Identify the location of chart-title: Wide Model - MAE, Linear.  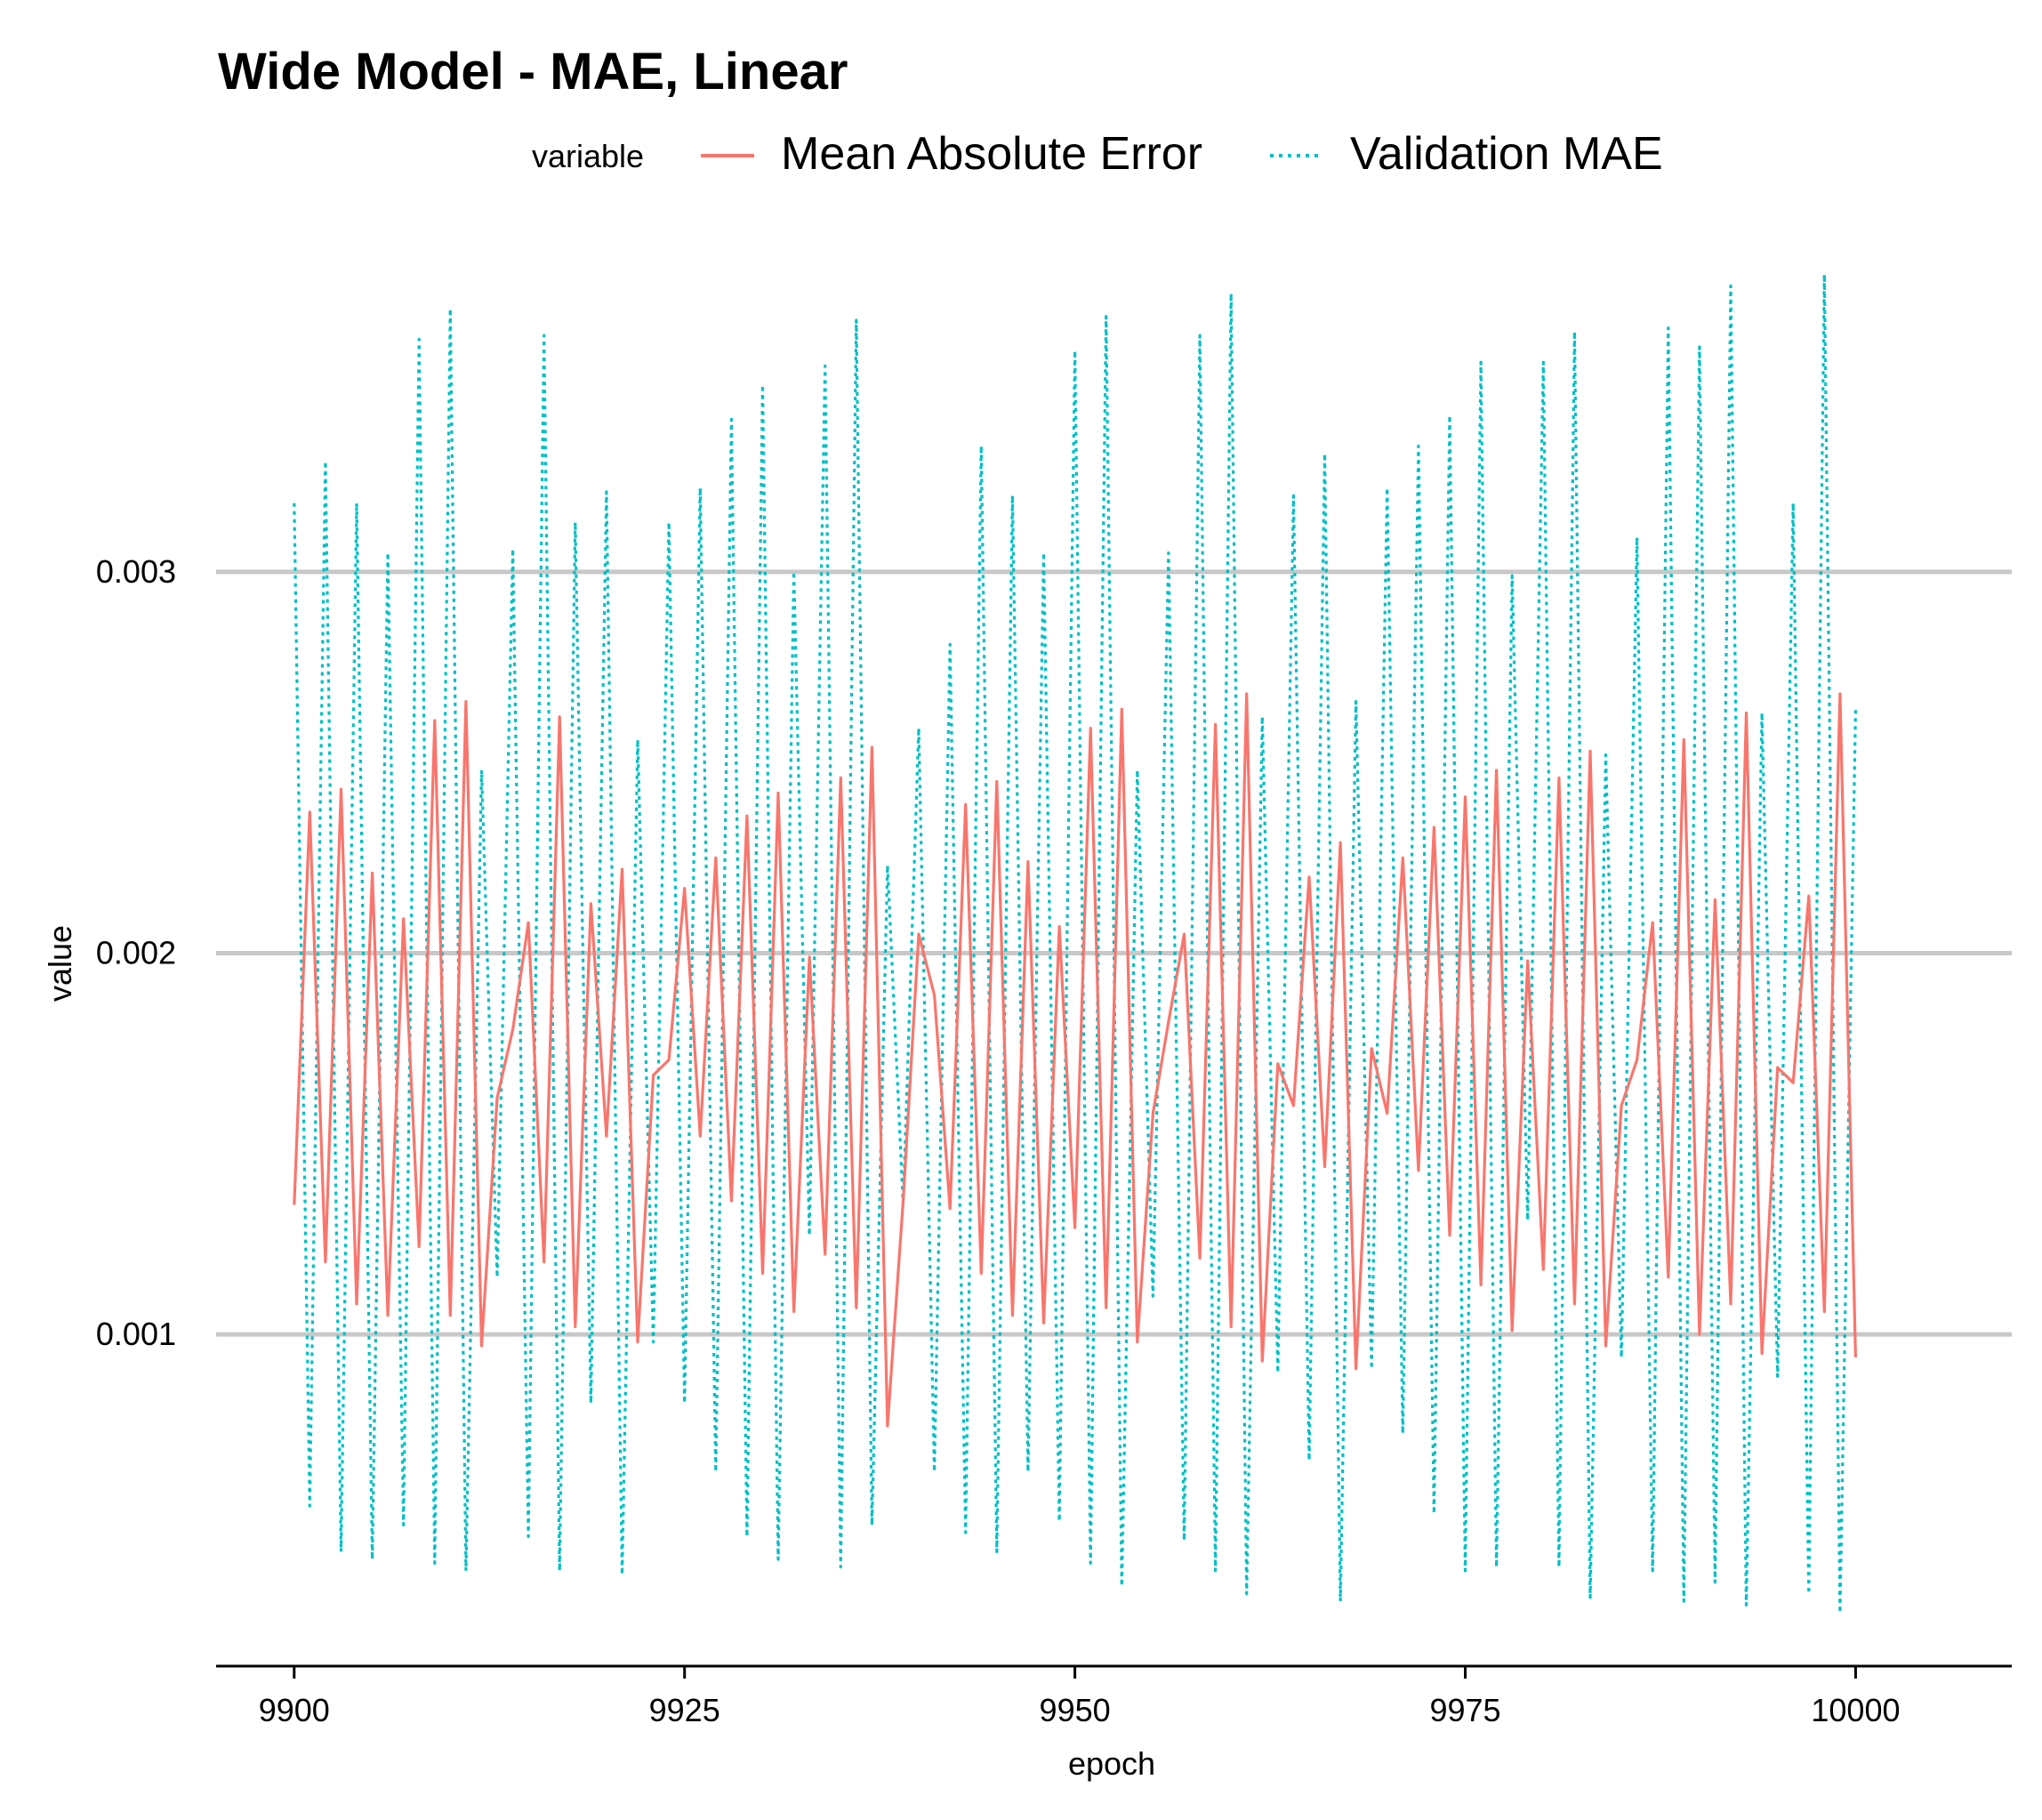
(533, 72).